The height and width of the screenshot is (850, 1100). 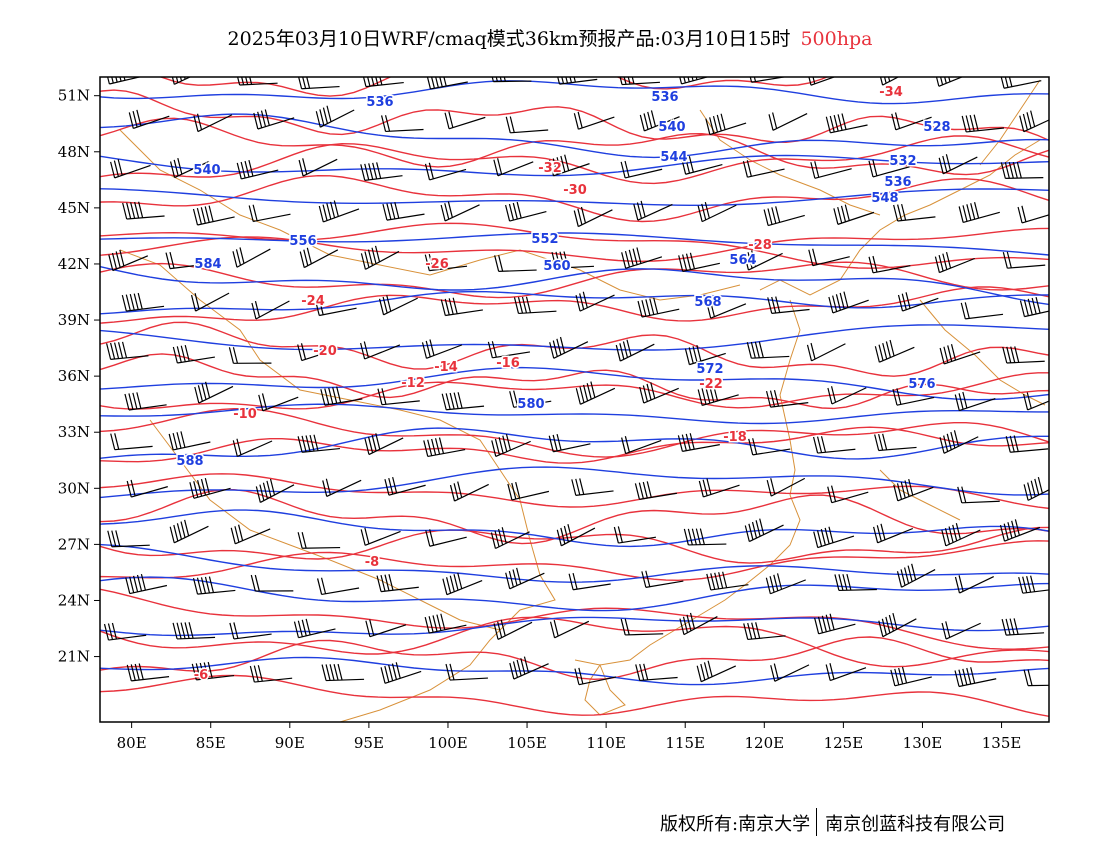 I want to click on temperature-label: -26, so click(x=437, y=264).